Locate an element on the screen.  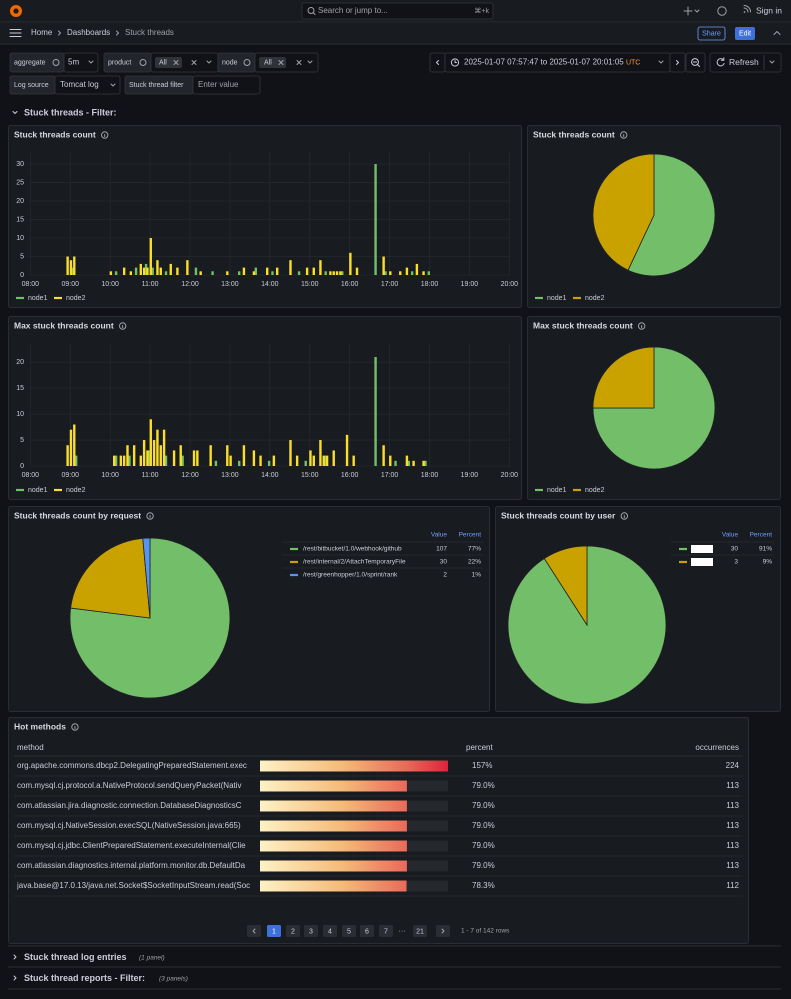
search-box is located at coordinates (397, 11).